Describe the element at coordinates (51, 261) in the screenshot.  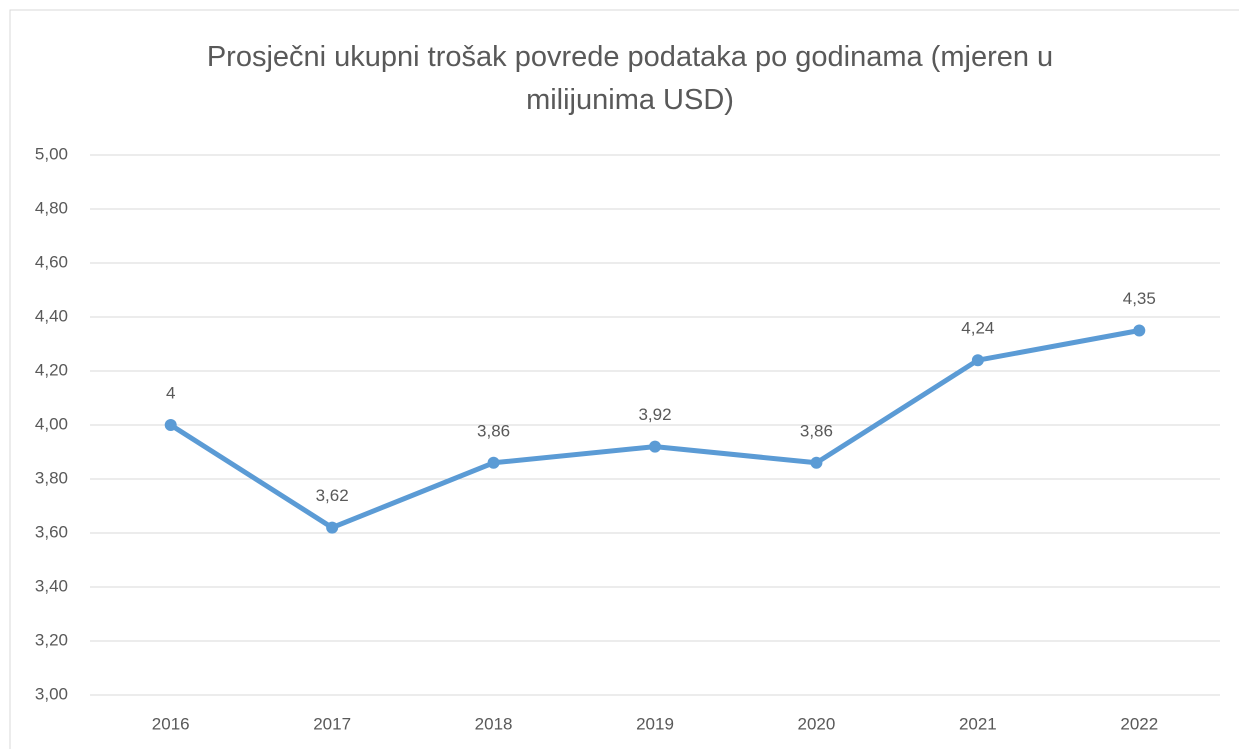
I see `y-tick-label: 4,60` at that location.